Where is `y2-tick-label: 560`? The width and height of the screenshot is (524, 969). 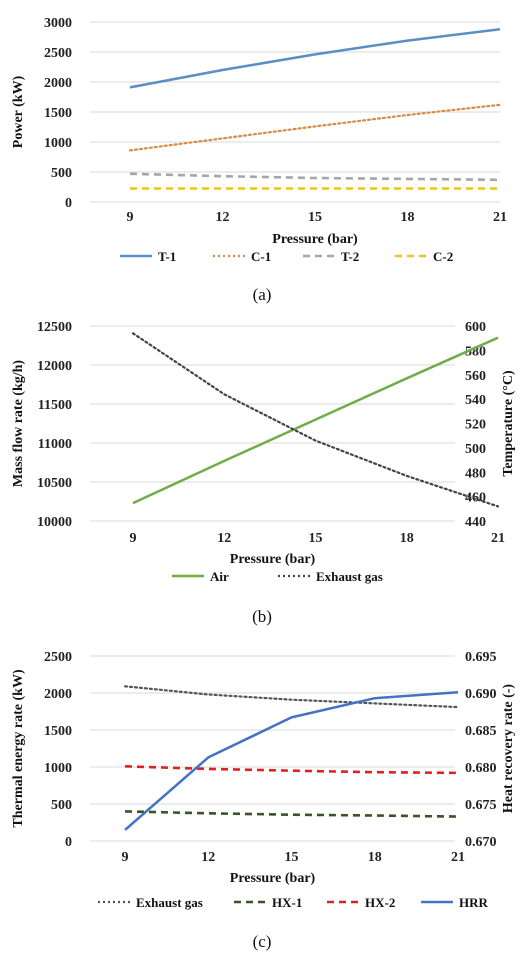
y2-tick-label: 560 is located at coordinates (475, 376).